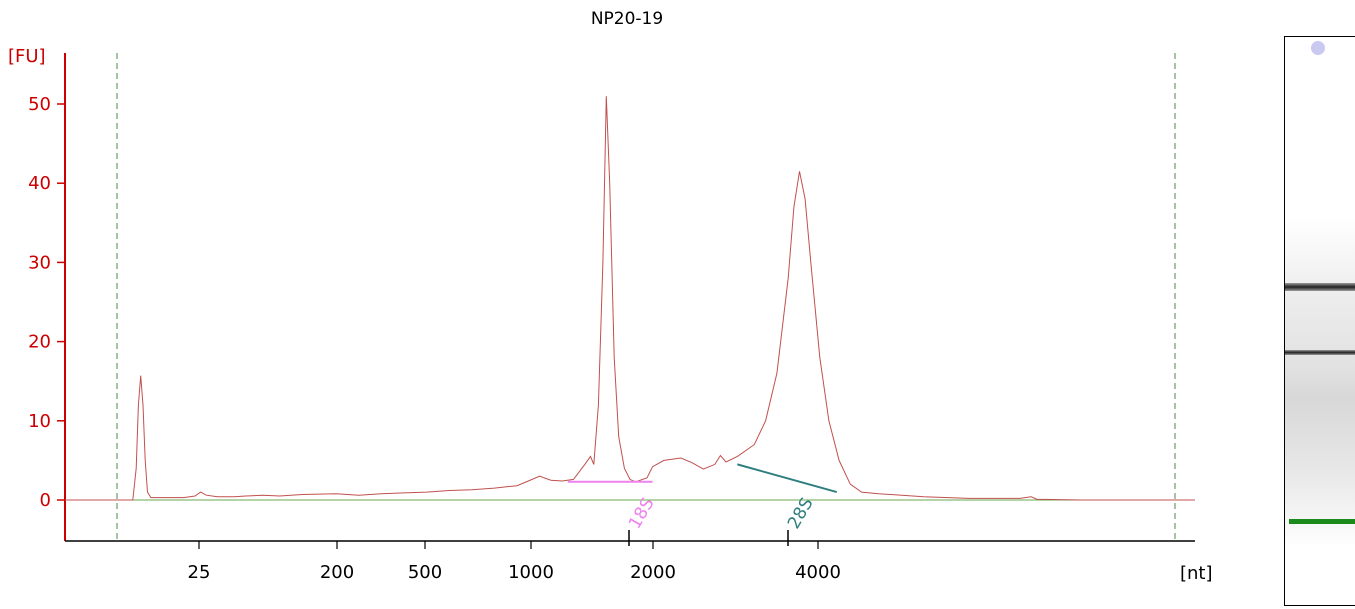 The width and height of the screenshot is (1355, 609). What do you see at coordinates (27, 56) in the screenshot?
I see `y-axis-unit: [FU]` at bounding box center [27, 56].